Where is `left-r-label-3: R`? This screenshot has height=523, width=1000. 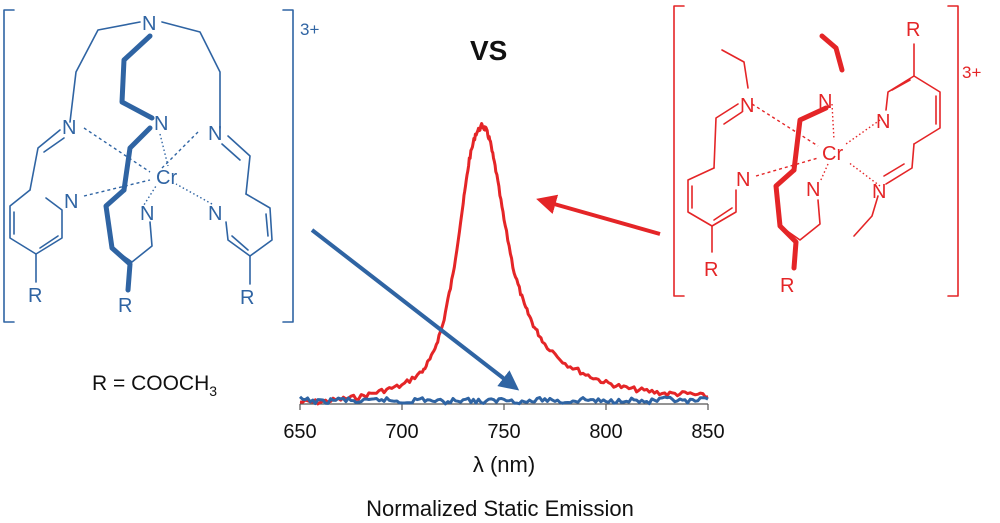 left-r-label-3: R is located at coordinates (247, 298).